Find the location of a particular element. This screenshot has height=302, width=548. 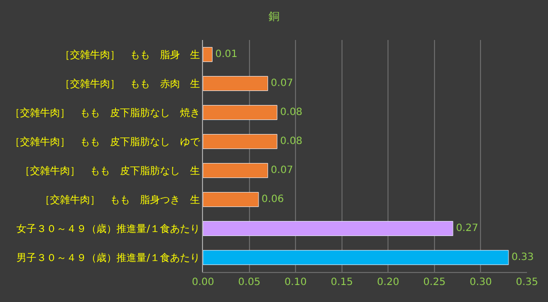

text: 0.05 is located at coordinates (249, 282).